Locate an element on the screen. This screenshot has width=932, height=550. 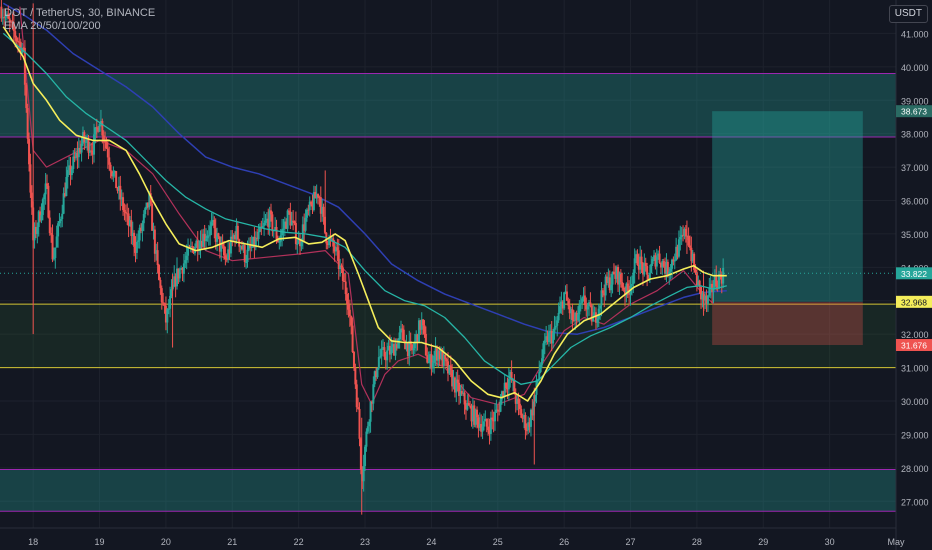
time-tick-label: 29 is located at coordinates (763, 542).